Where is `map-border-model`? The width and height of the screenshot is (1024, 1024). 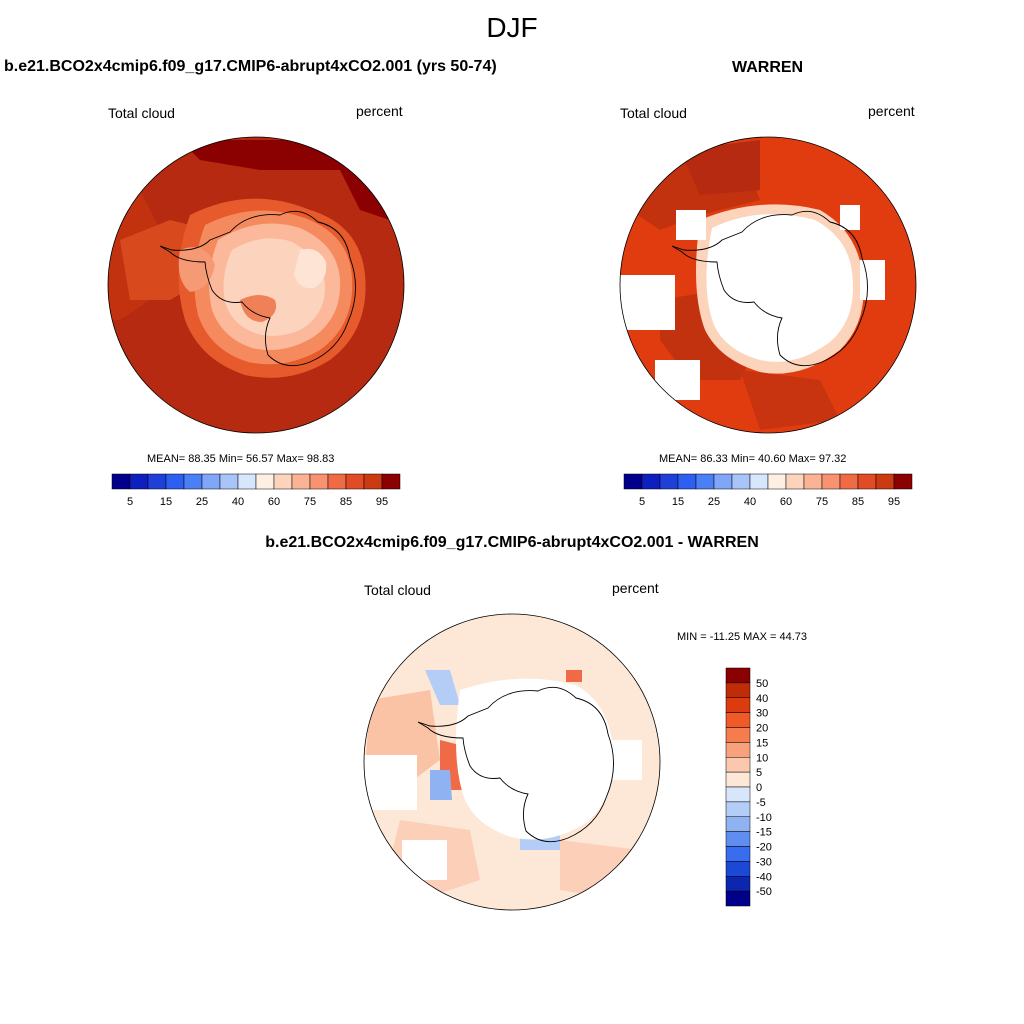
map-border-model is located at coordinates (256, 285).